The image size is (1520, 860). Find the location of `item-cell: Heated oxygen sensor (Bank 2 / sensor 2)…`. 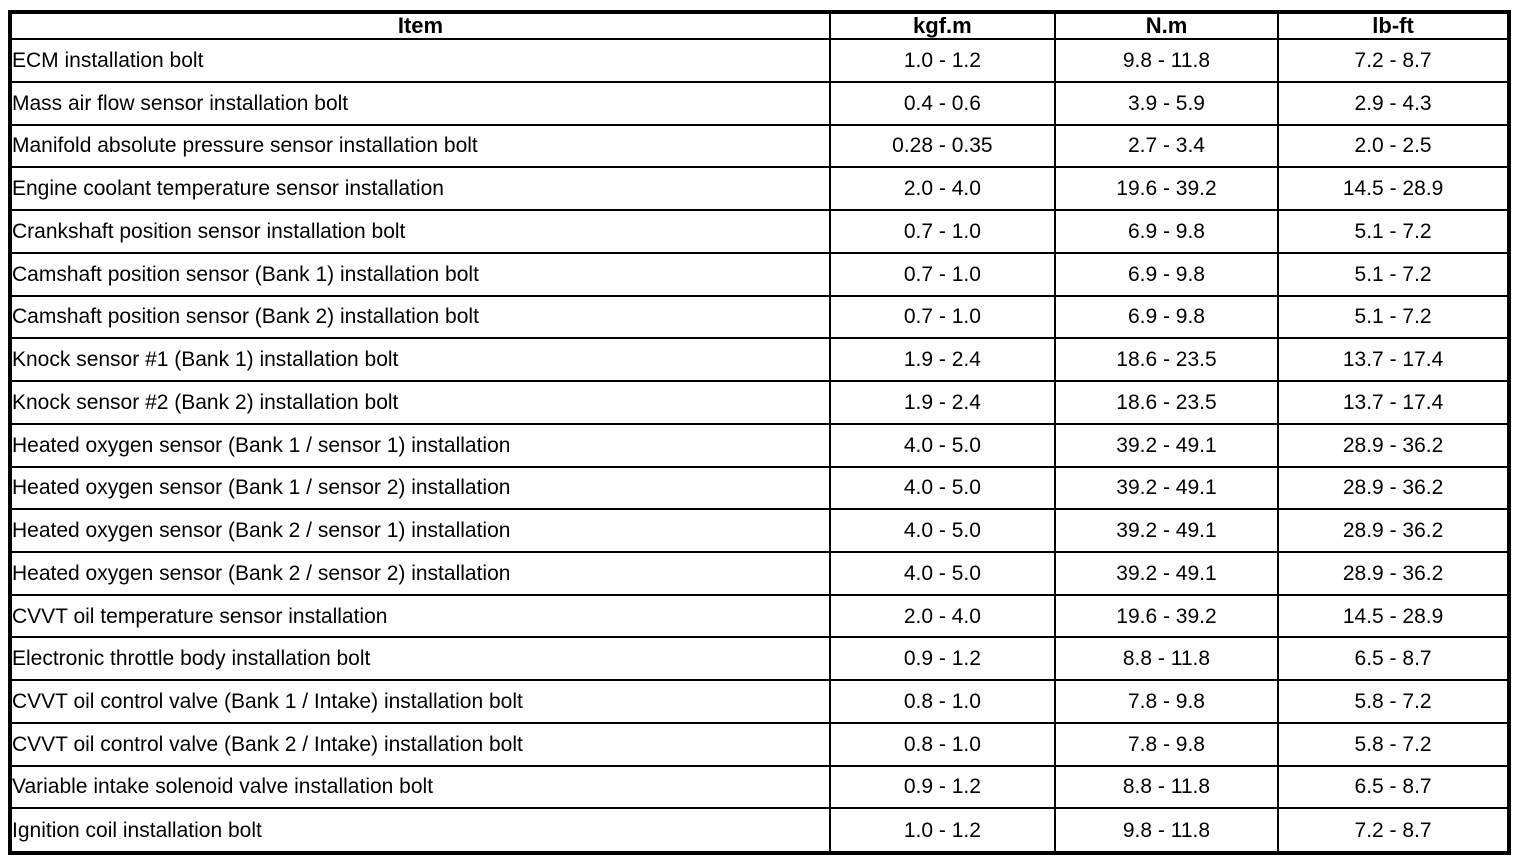

item-cell: Heated oxygen sensor (Bank 2 / sensor 2)… is located at coordinates (420, 573).